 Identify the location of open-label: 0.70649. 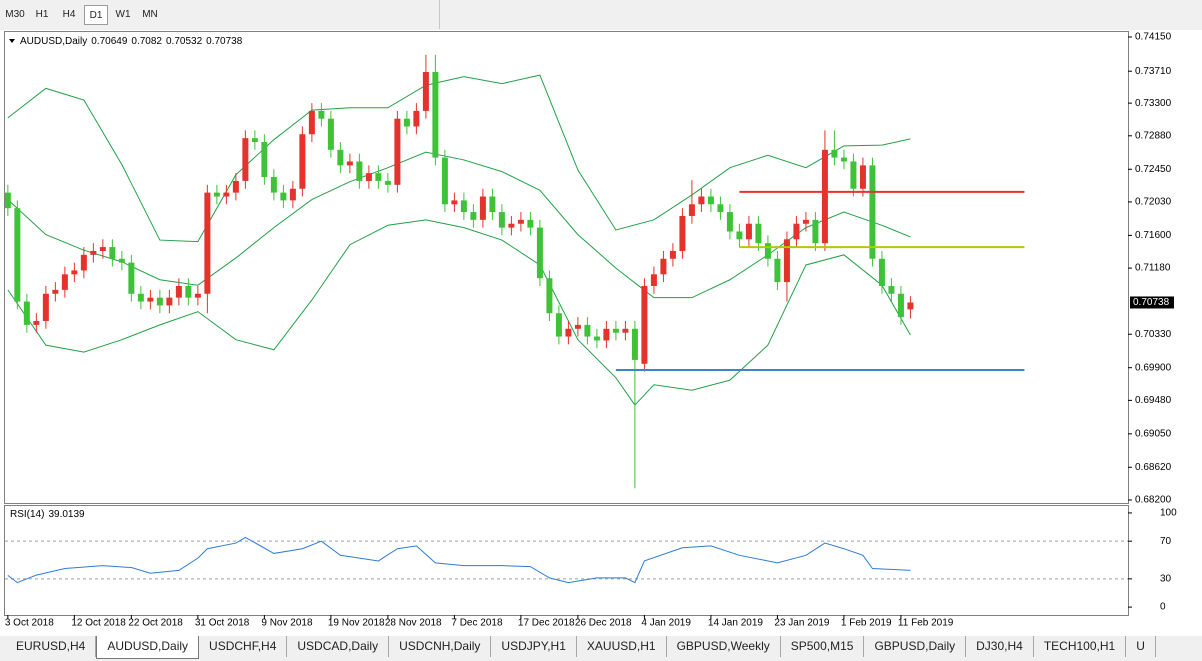
(109, 41).